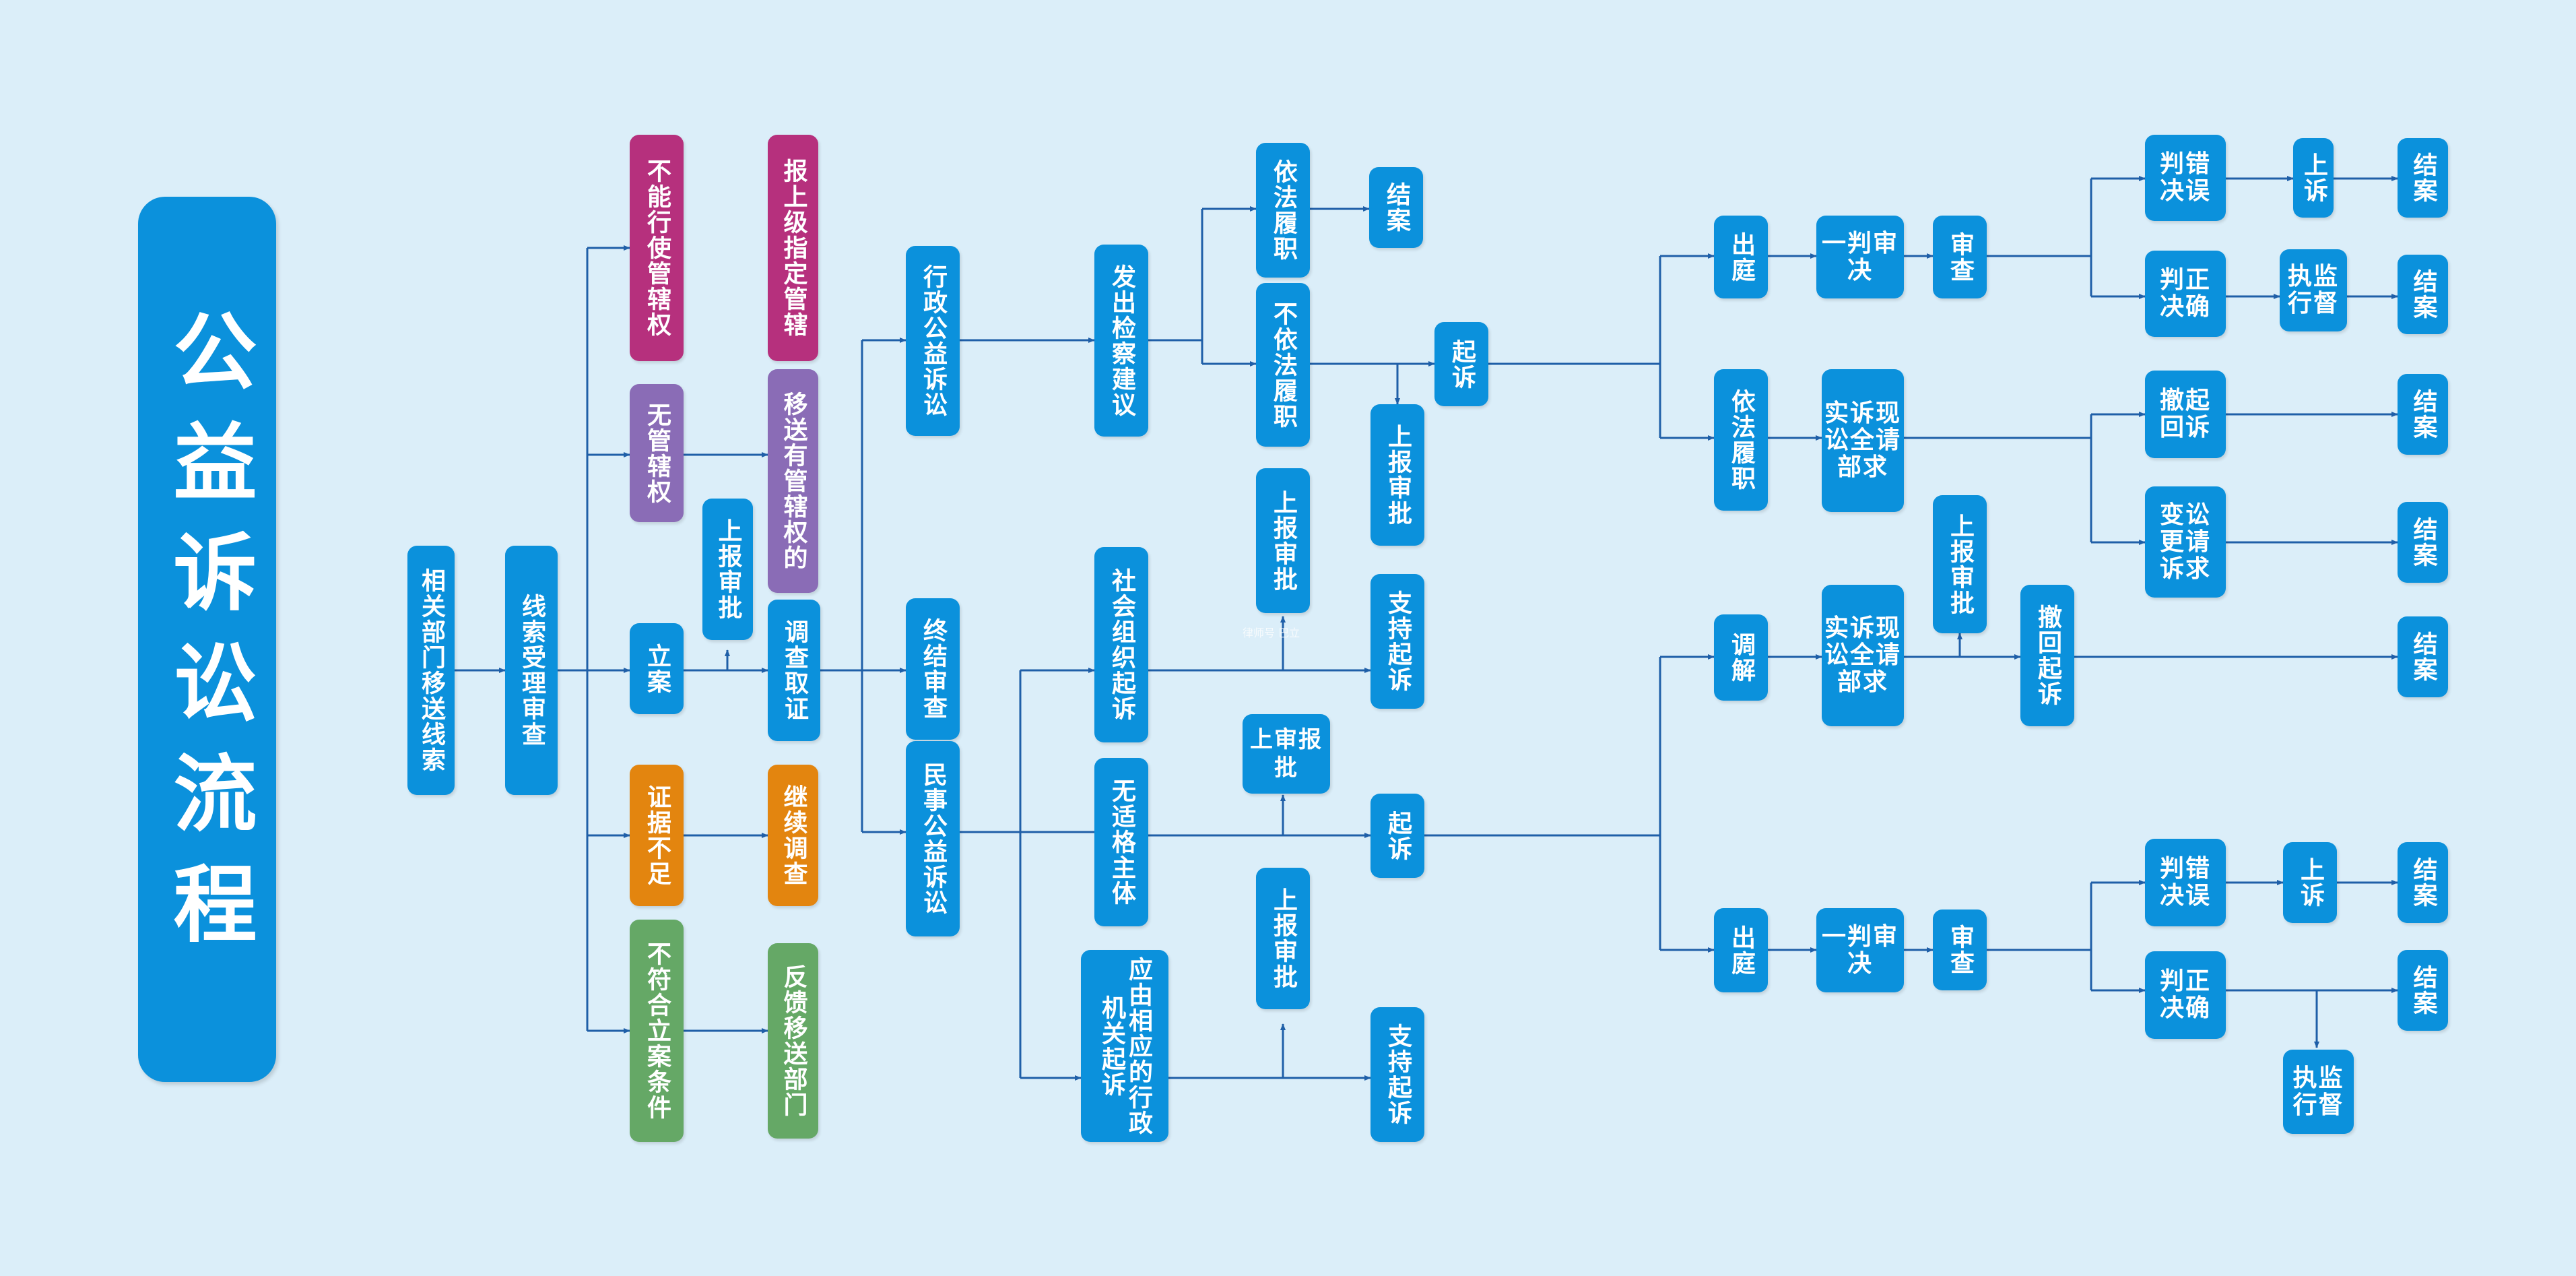  I want to click on node-withdraw-suit-1: 撤起回诉, so click(2185, 414).